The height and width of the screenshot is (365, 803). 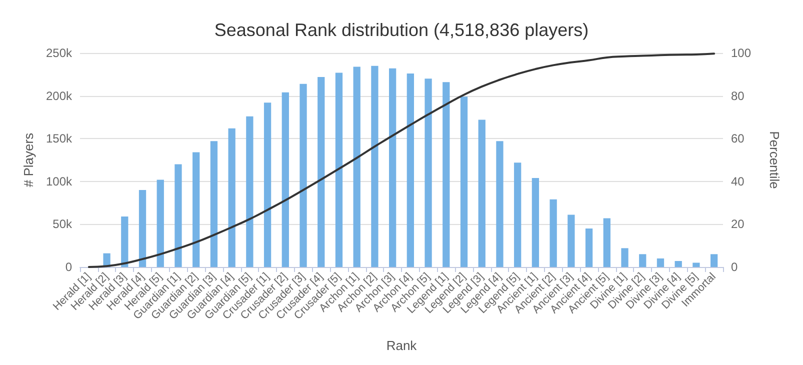 What do you see at coordinates (59, 95) in the screenshot?
I see `y-tick-label: 200k` at bounding box center [59, 95].